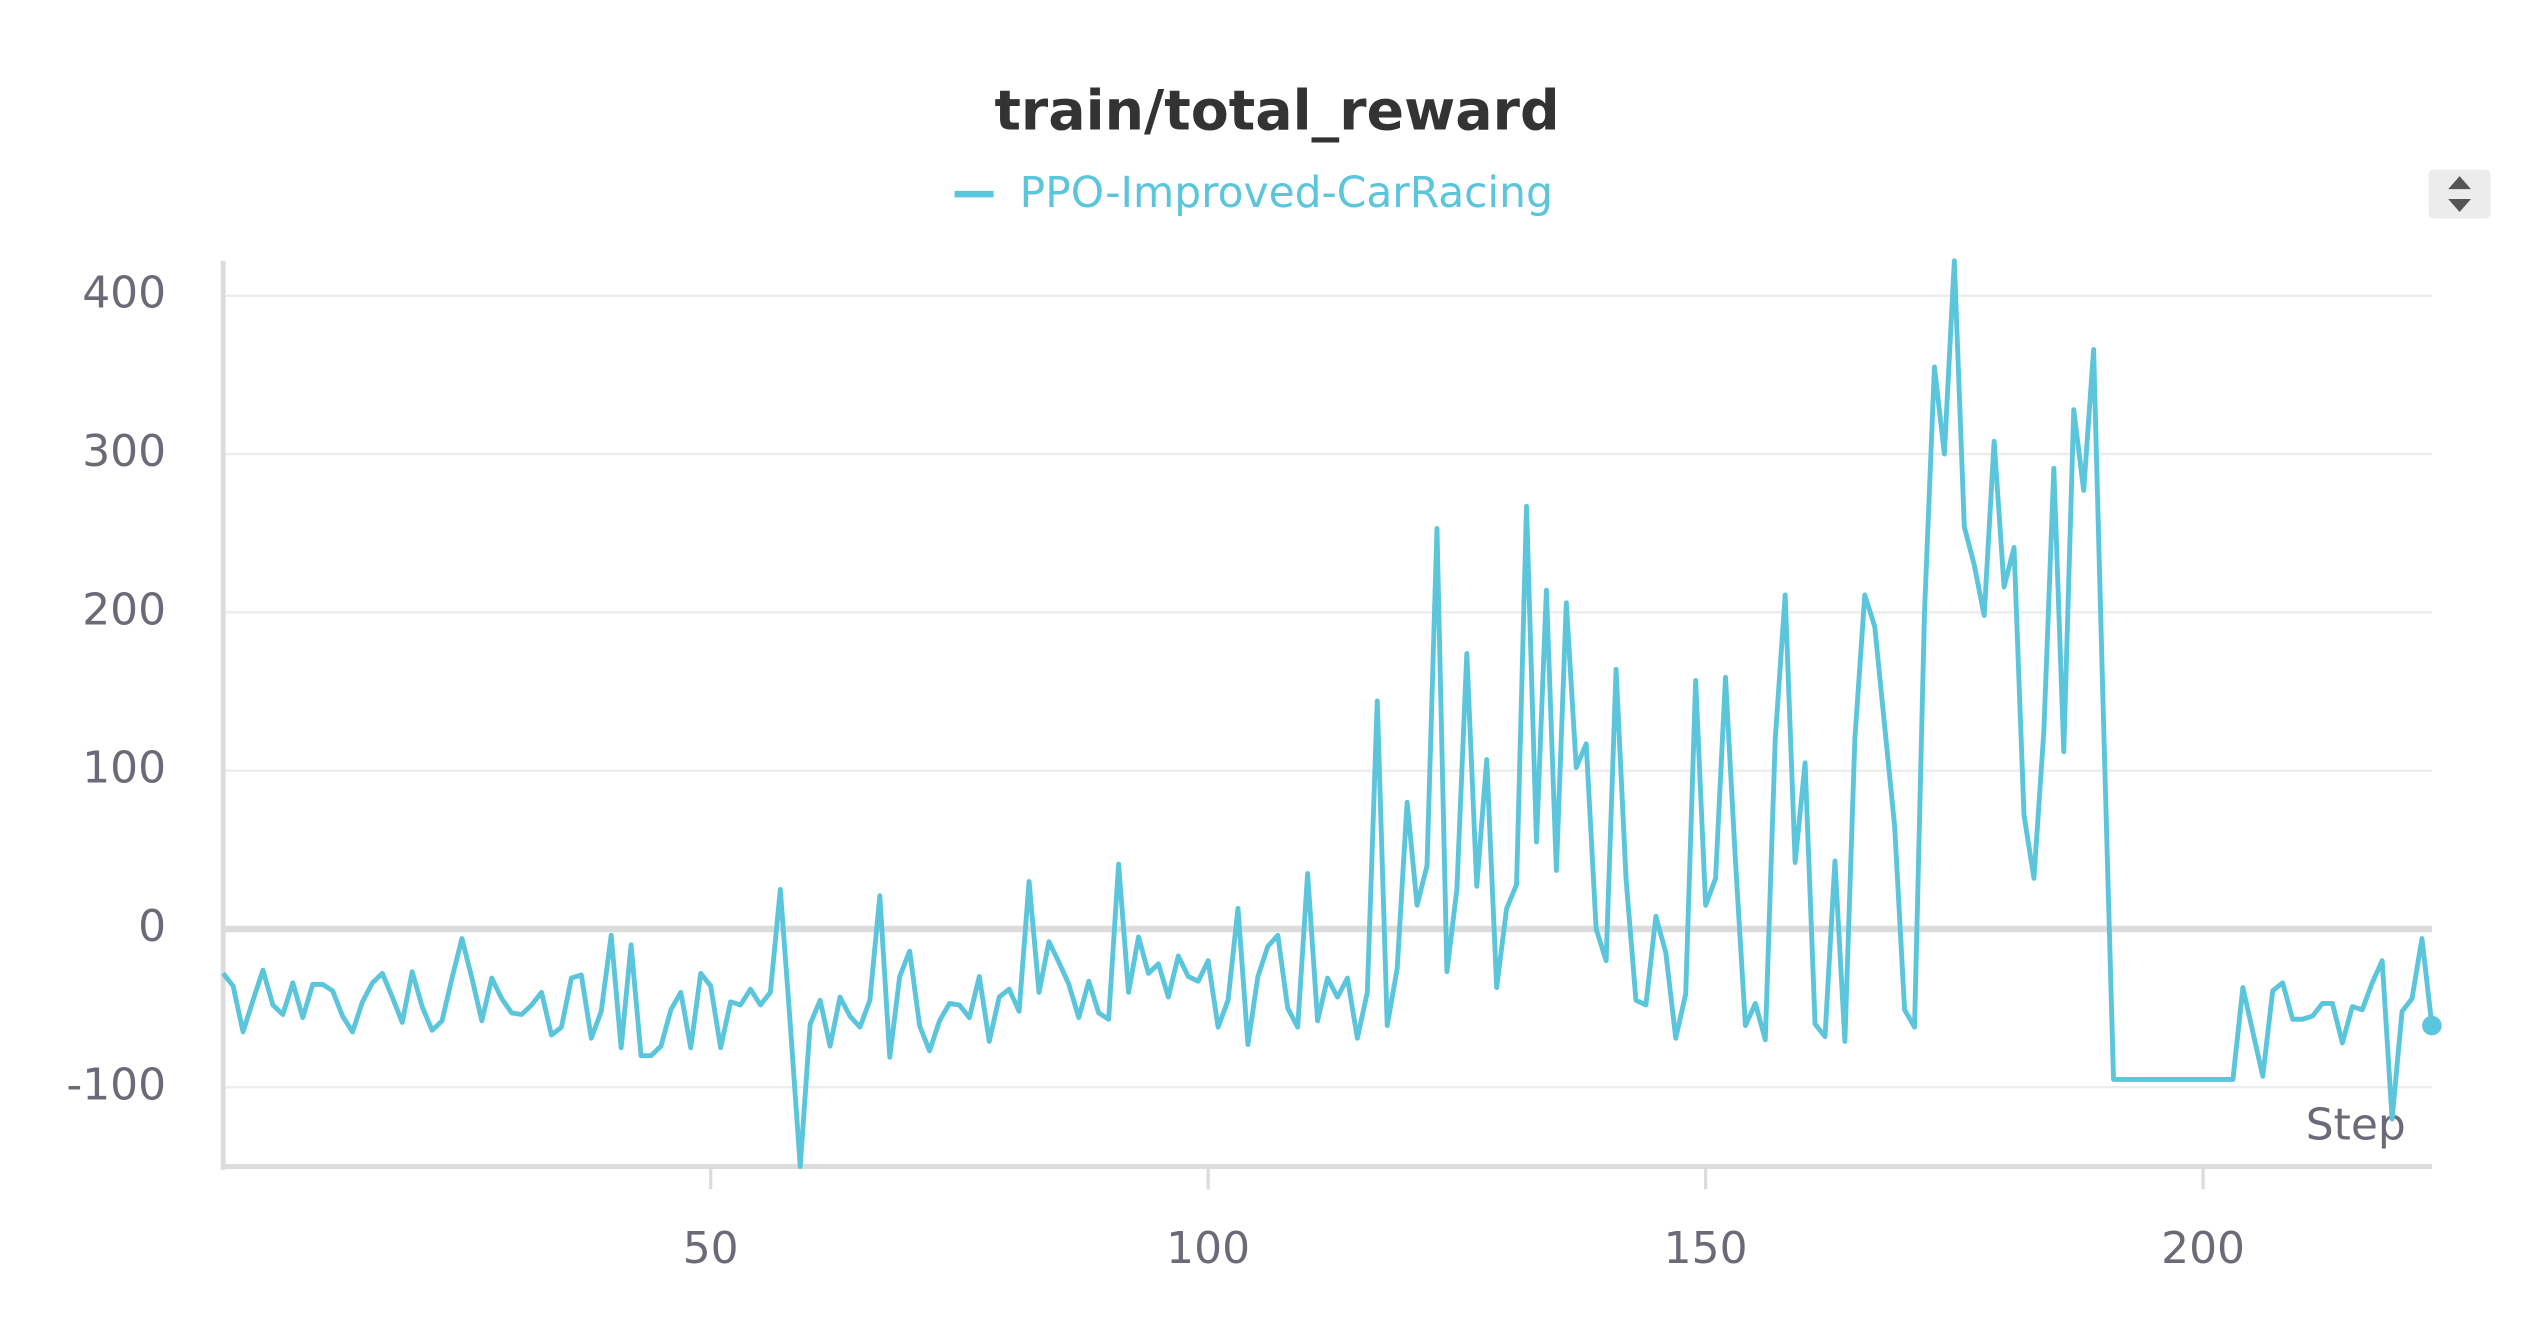 This screenshot has height=1328, width=2528. I want to click on y-tick-label: 100, so click(124, 768).